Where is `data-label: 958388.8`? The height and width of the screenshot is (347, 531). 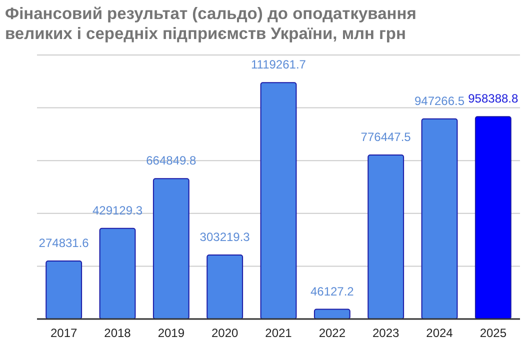 data-label: 958388.8 is located at coordinates (493, 99).